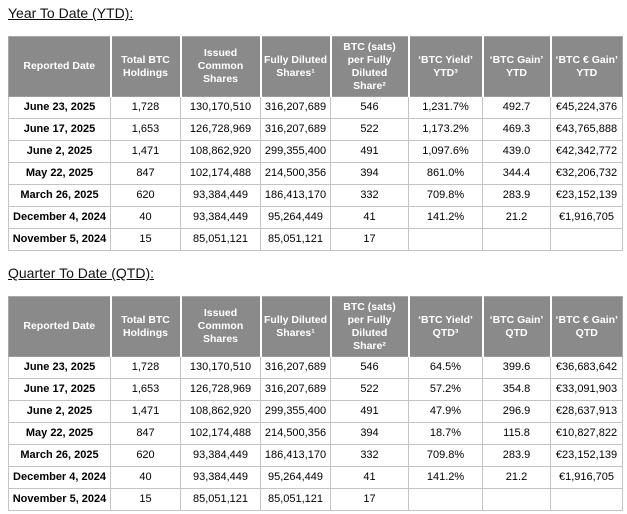 Image resolution: width=627 pixels, height=514 pixels. What do you see at coordinates (516, 411) in the screenshot?
I see `value-cell: 296.9` at bounding box center [516, 411].